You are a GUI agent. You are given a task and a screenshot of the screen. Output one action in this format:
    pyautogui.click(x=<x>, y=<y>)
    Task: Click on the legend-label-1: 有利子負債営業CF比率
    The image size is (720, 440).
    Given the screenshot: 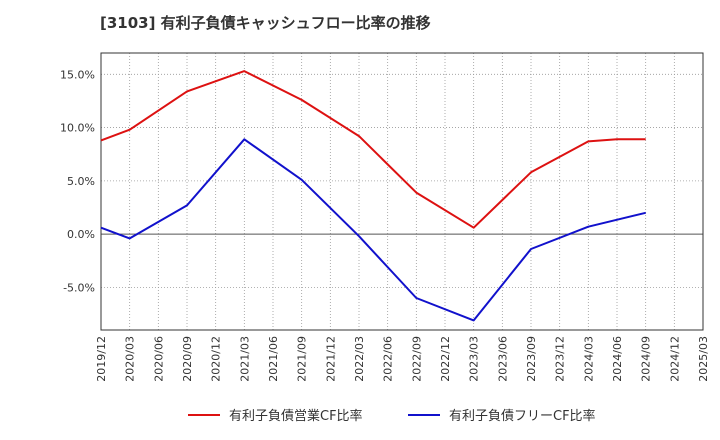 What is the action you would take?
    pyautogui.click(x=296, y=416)
    